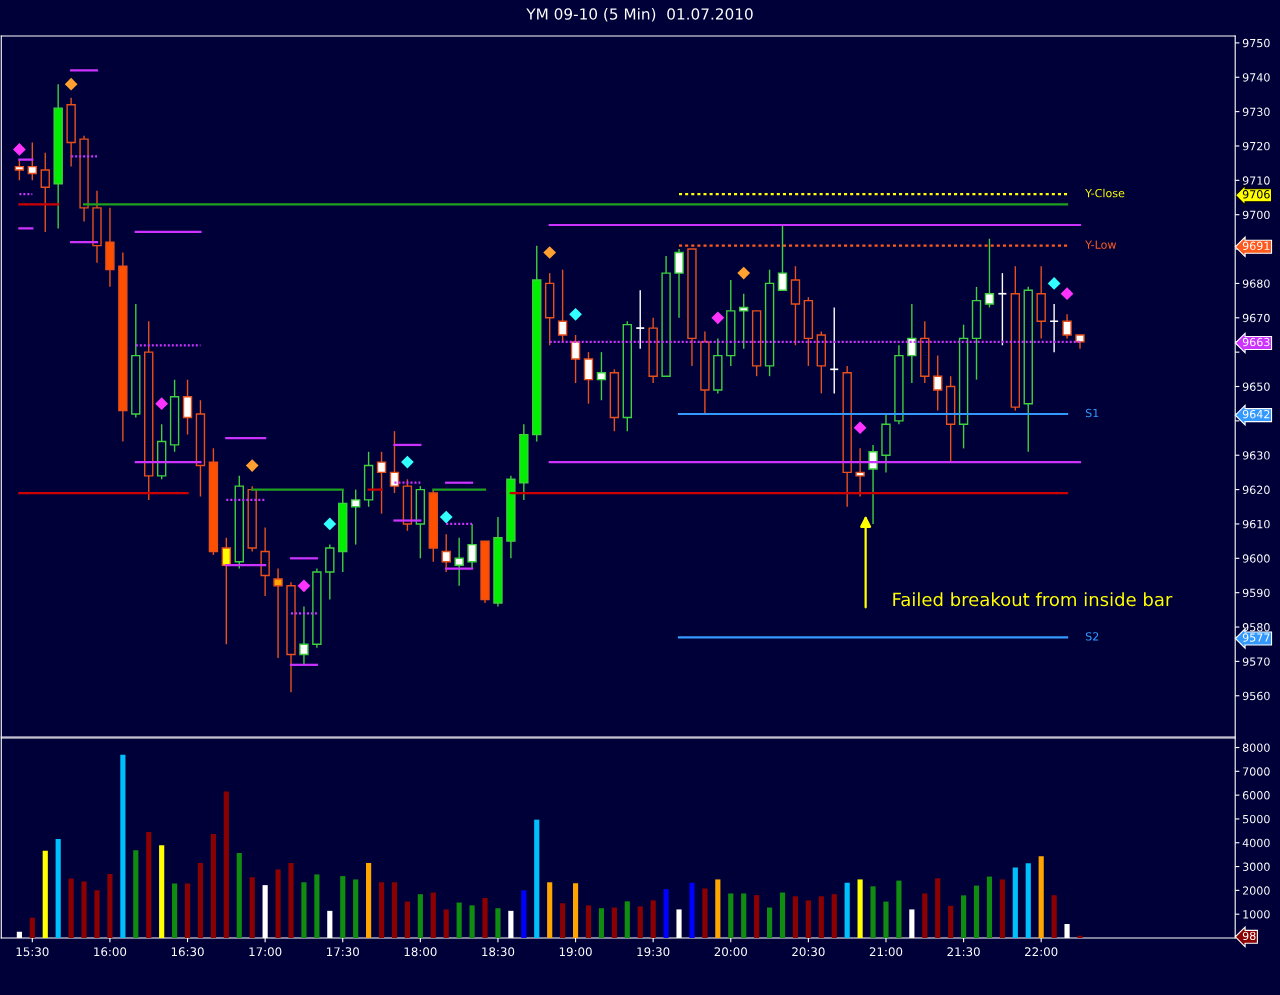 Image resolution: width=1280 pixels, height=995 pixels. Describe the element at coordinates (1256, 914) in the screenshot. I see `y-tick-label: 1000` at that location.